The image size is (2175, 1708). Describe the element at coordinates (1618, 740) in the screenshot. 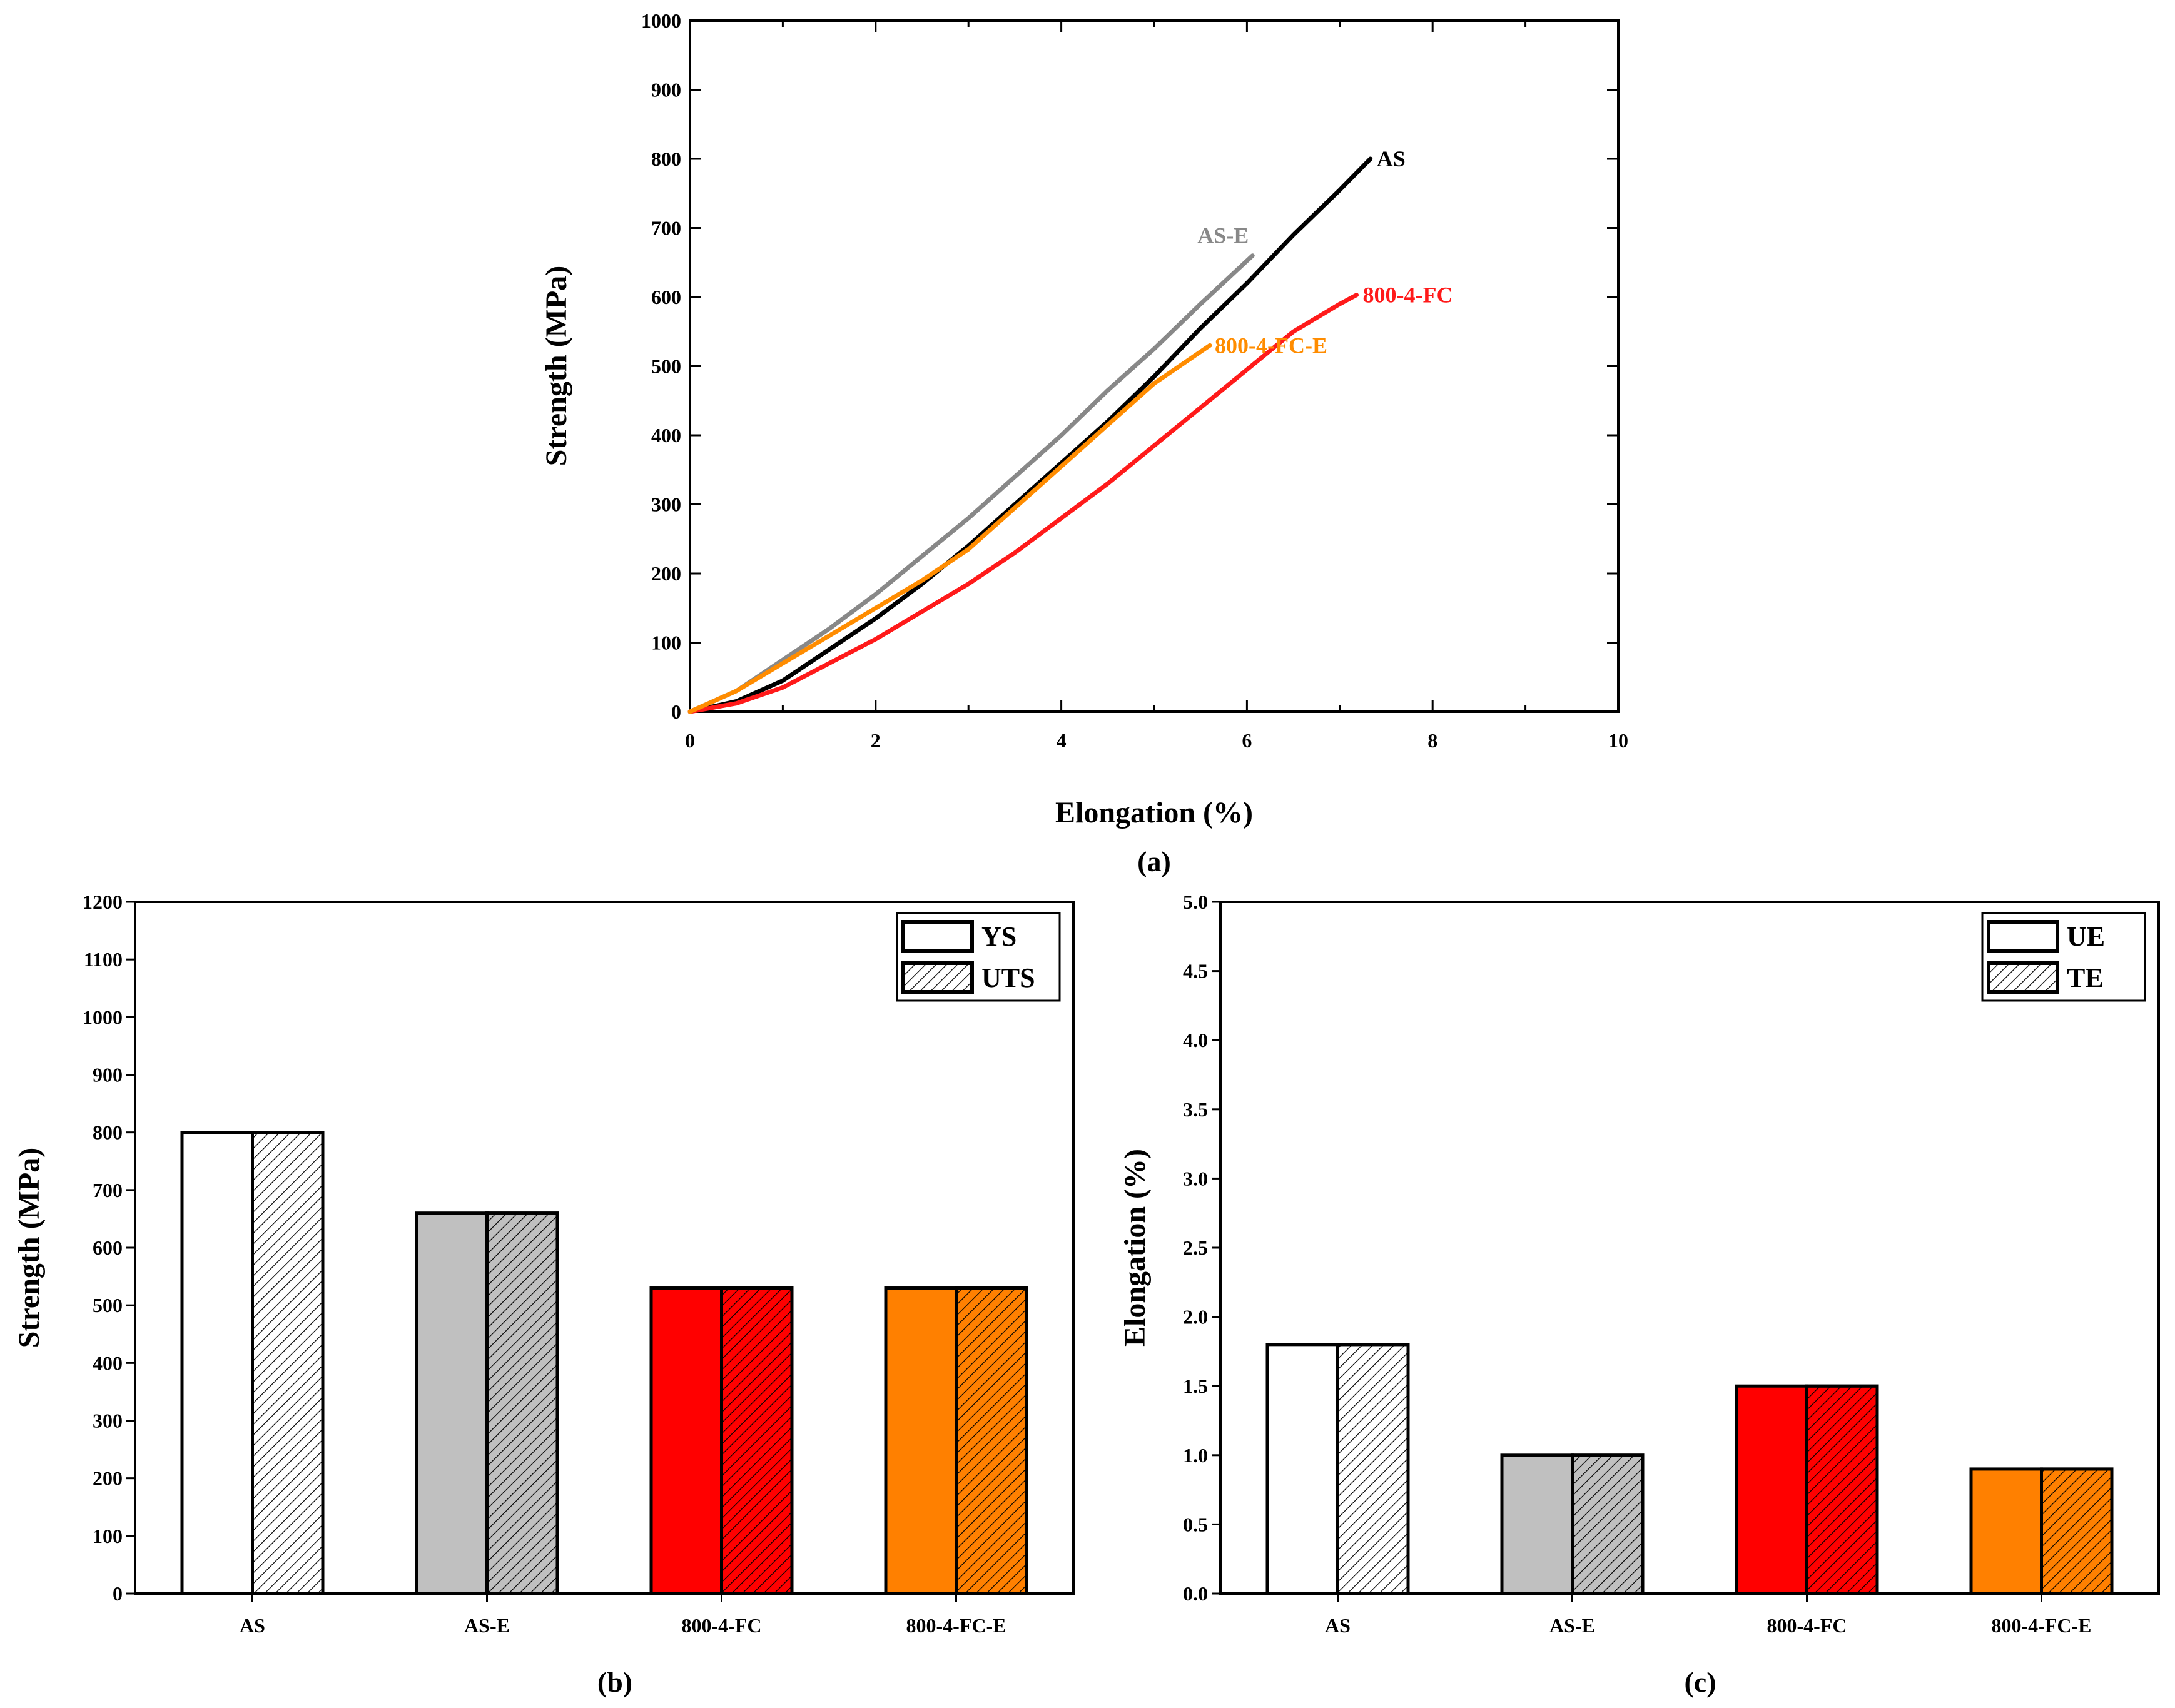

I see `x-tick-label: 10` at that location.